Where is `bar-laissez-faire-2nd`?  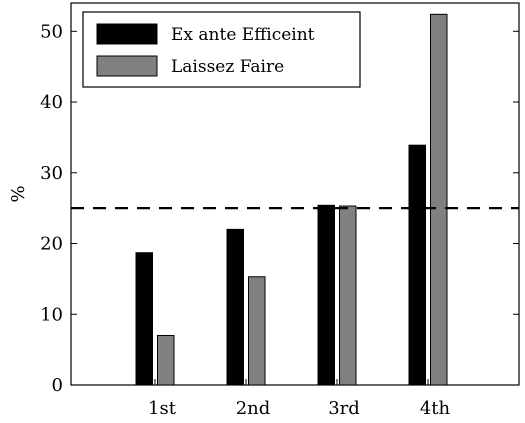
bar-laissez-faire-2nd is located at coordinates (257, 331).